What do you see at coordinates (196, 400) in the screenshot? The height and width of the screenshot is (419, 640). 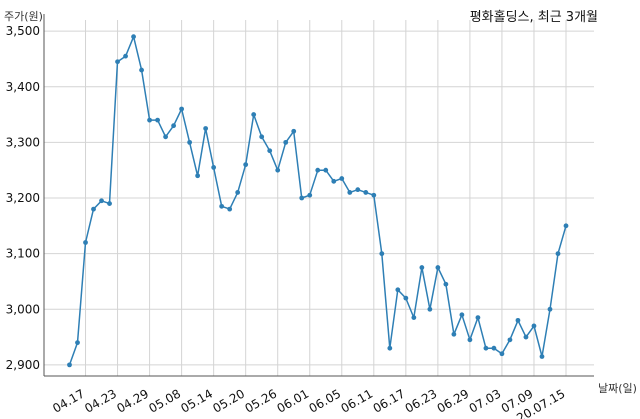 I see `x-tick-label: 05.14` at bounding box center [196, 400].